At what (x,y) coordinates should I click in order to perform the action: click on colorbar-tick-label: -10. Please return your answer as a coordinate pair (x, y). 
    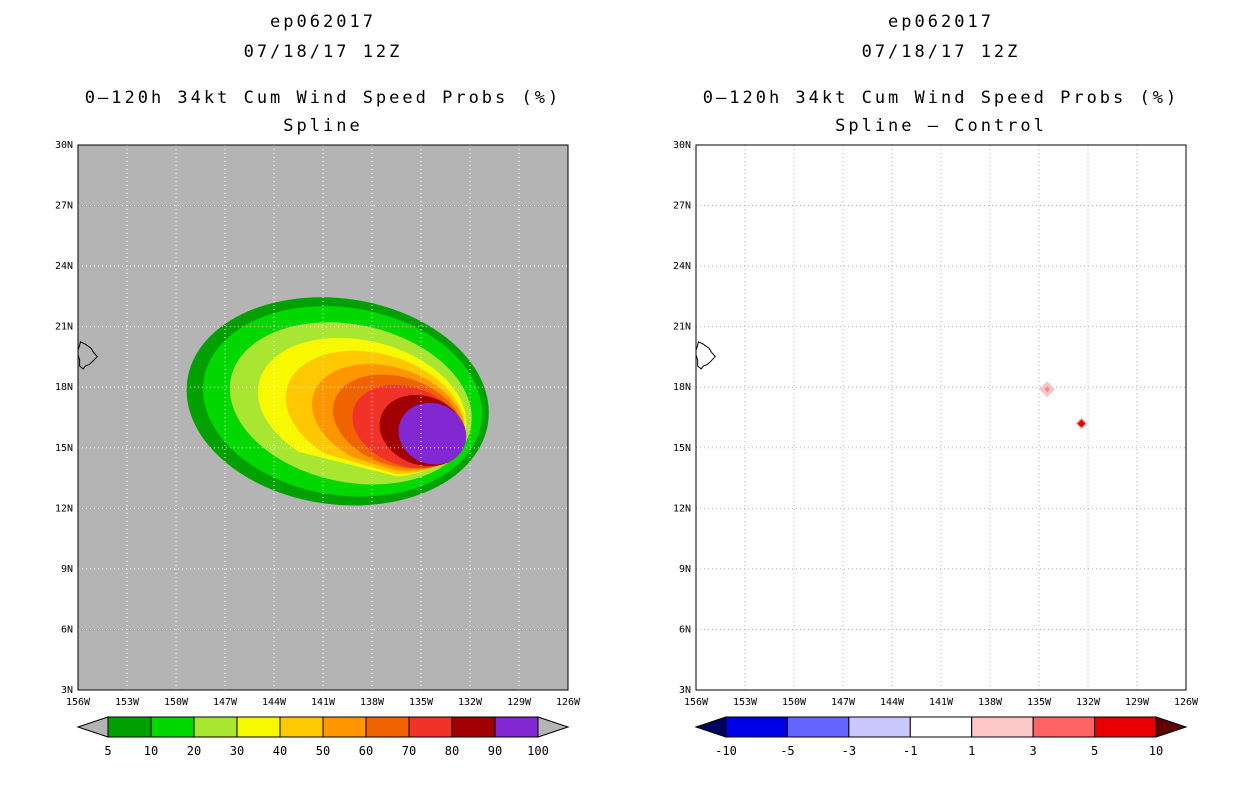
    Looking at the image, I should click on (726, 751).